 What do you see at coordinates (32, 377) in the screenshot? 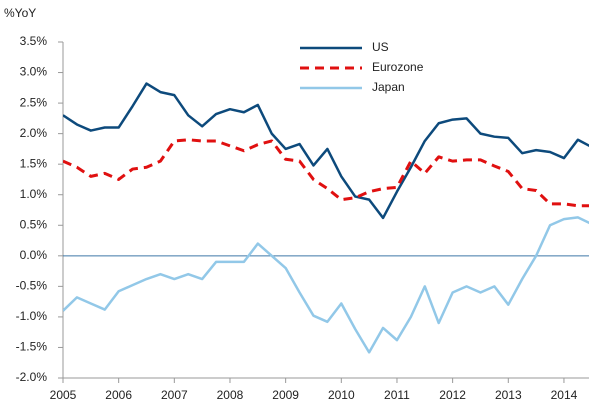
I see `y-tick-label: -2.0%` at bounding box center [32, 377].